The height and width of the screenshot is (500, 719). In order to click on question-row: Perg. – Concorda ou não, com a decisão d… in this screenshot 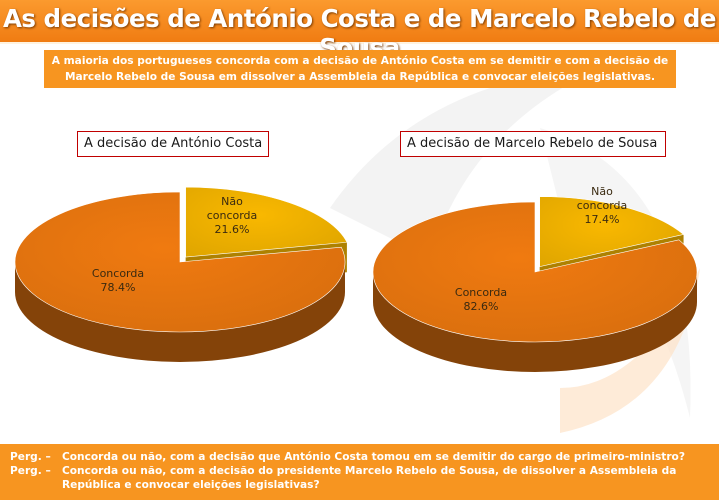, I will do `click(360, 478)`.